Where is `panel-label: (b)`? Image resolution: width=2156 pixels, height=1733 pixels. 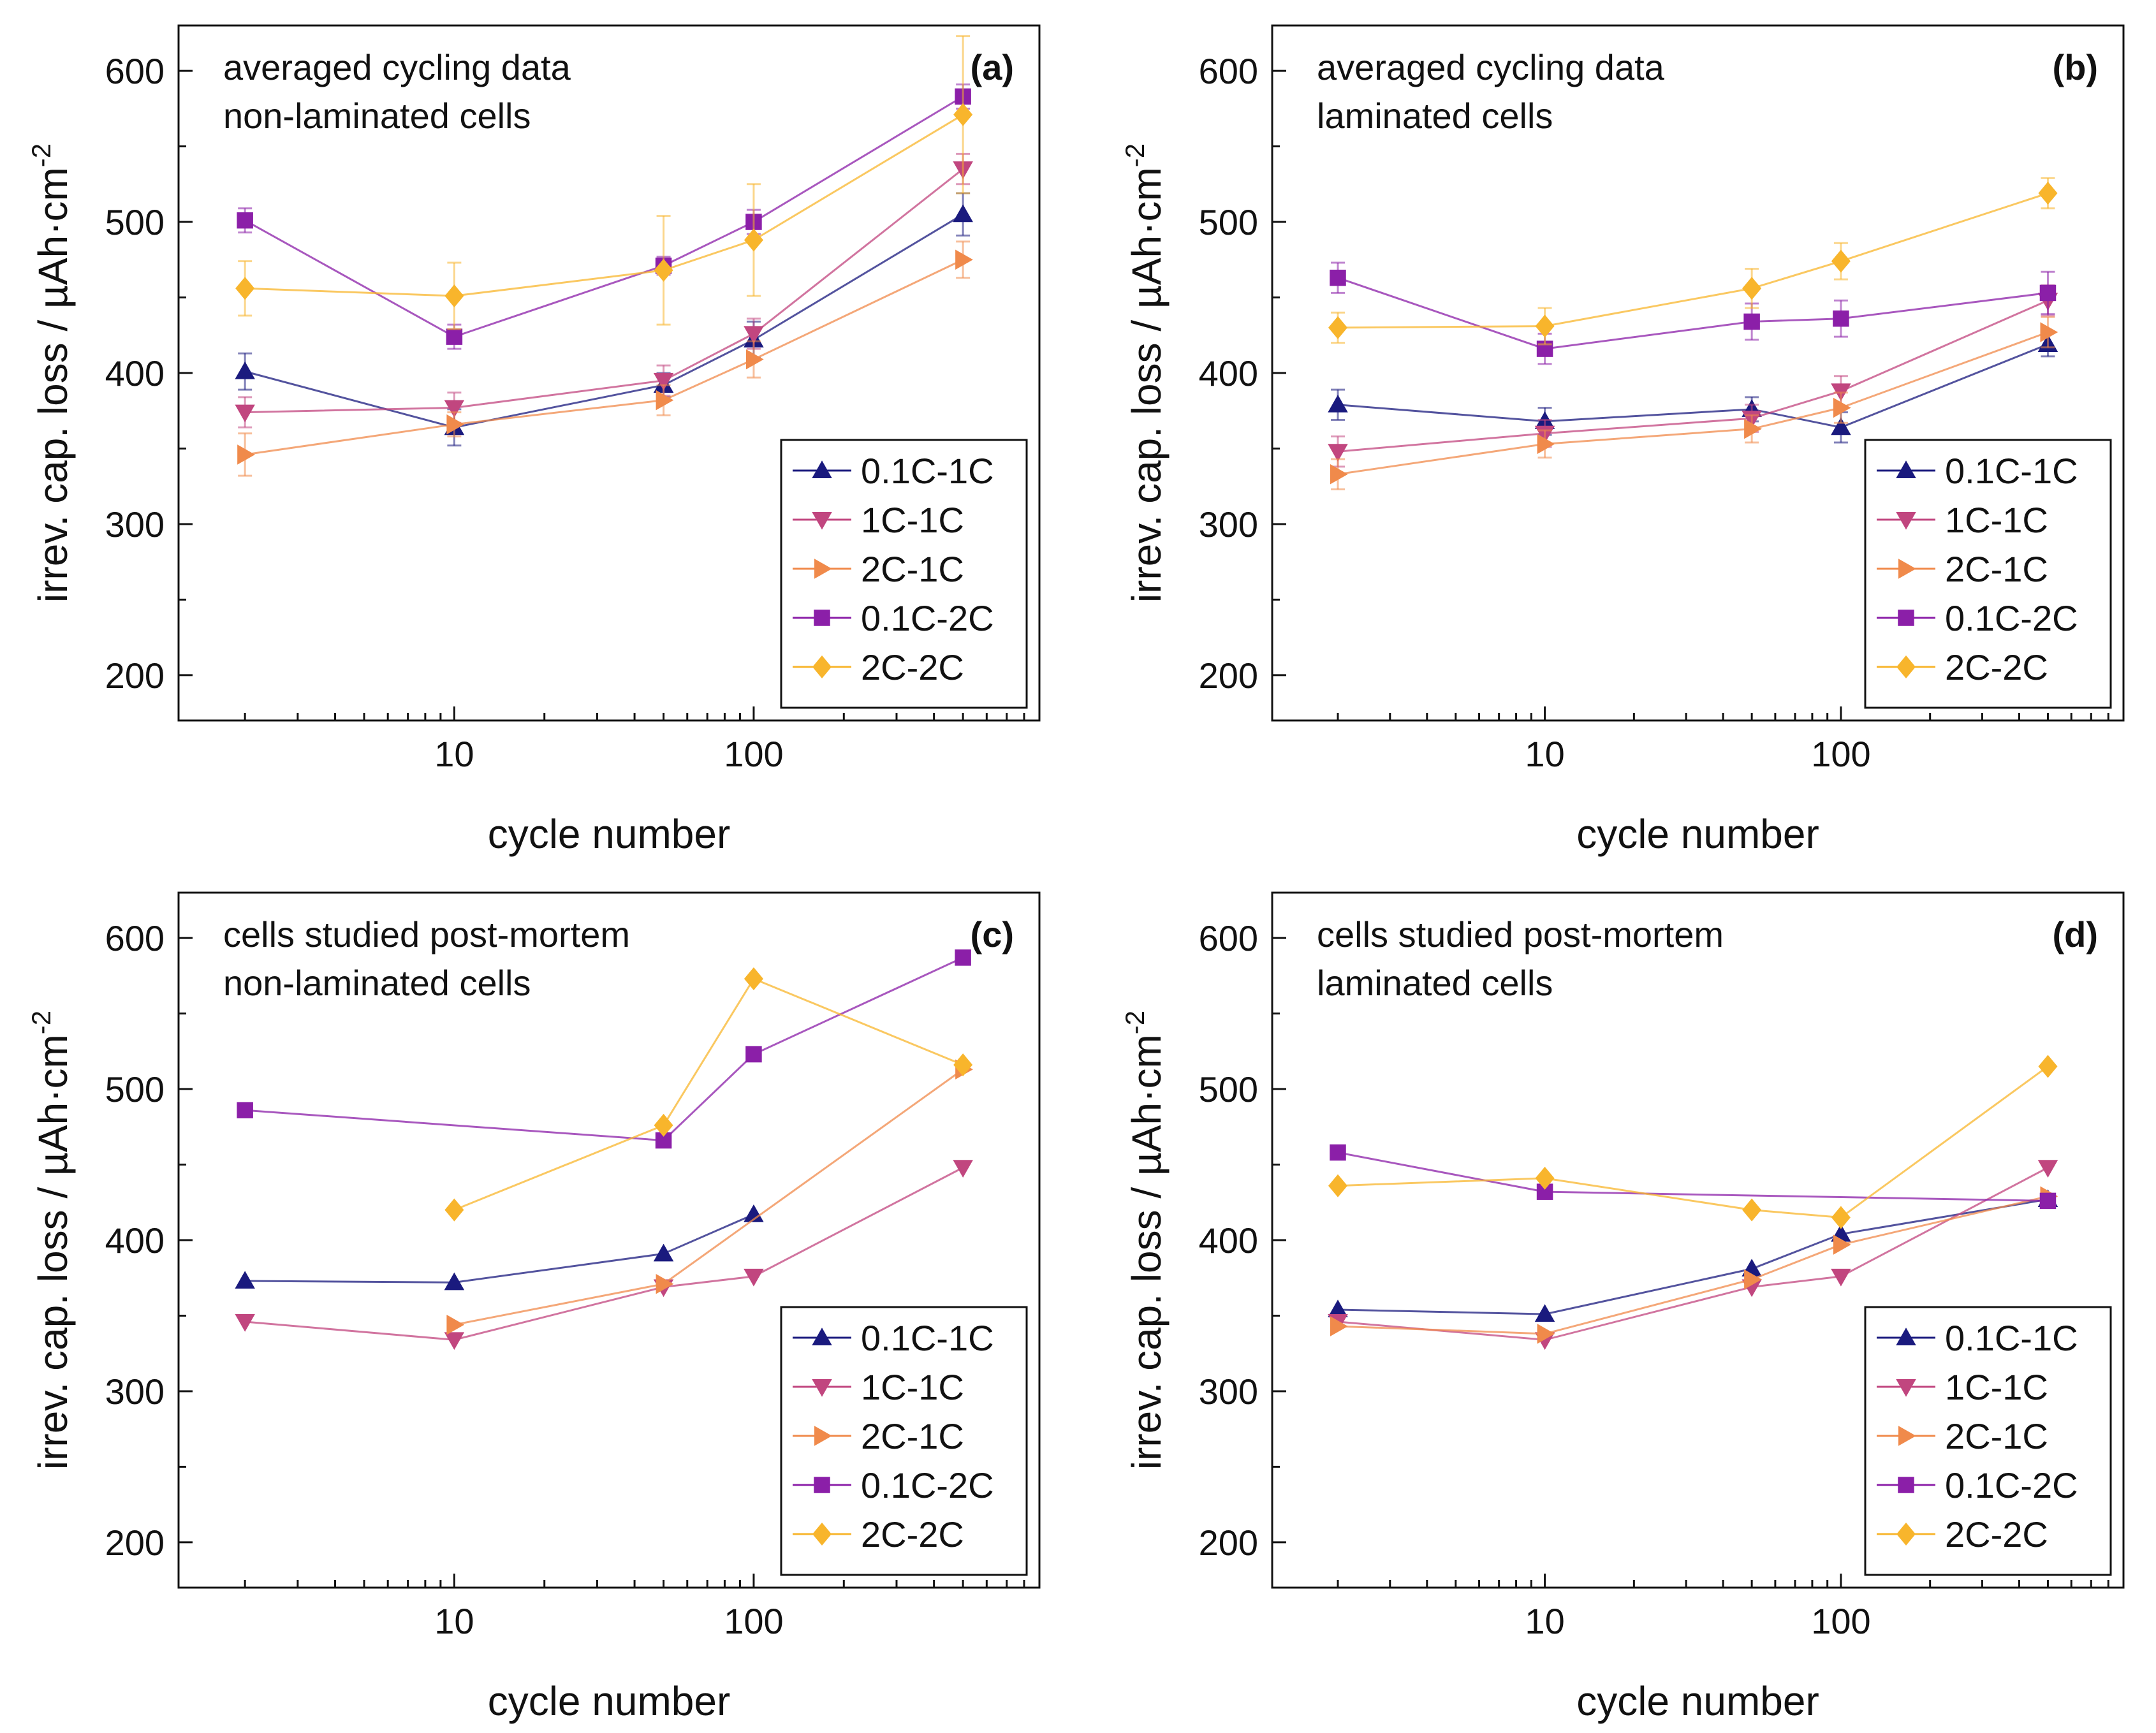 panel-label: (b) is located at coordinates (2075, 67).